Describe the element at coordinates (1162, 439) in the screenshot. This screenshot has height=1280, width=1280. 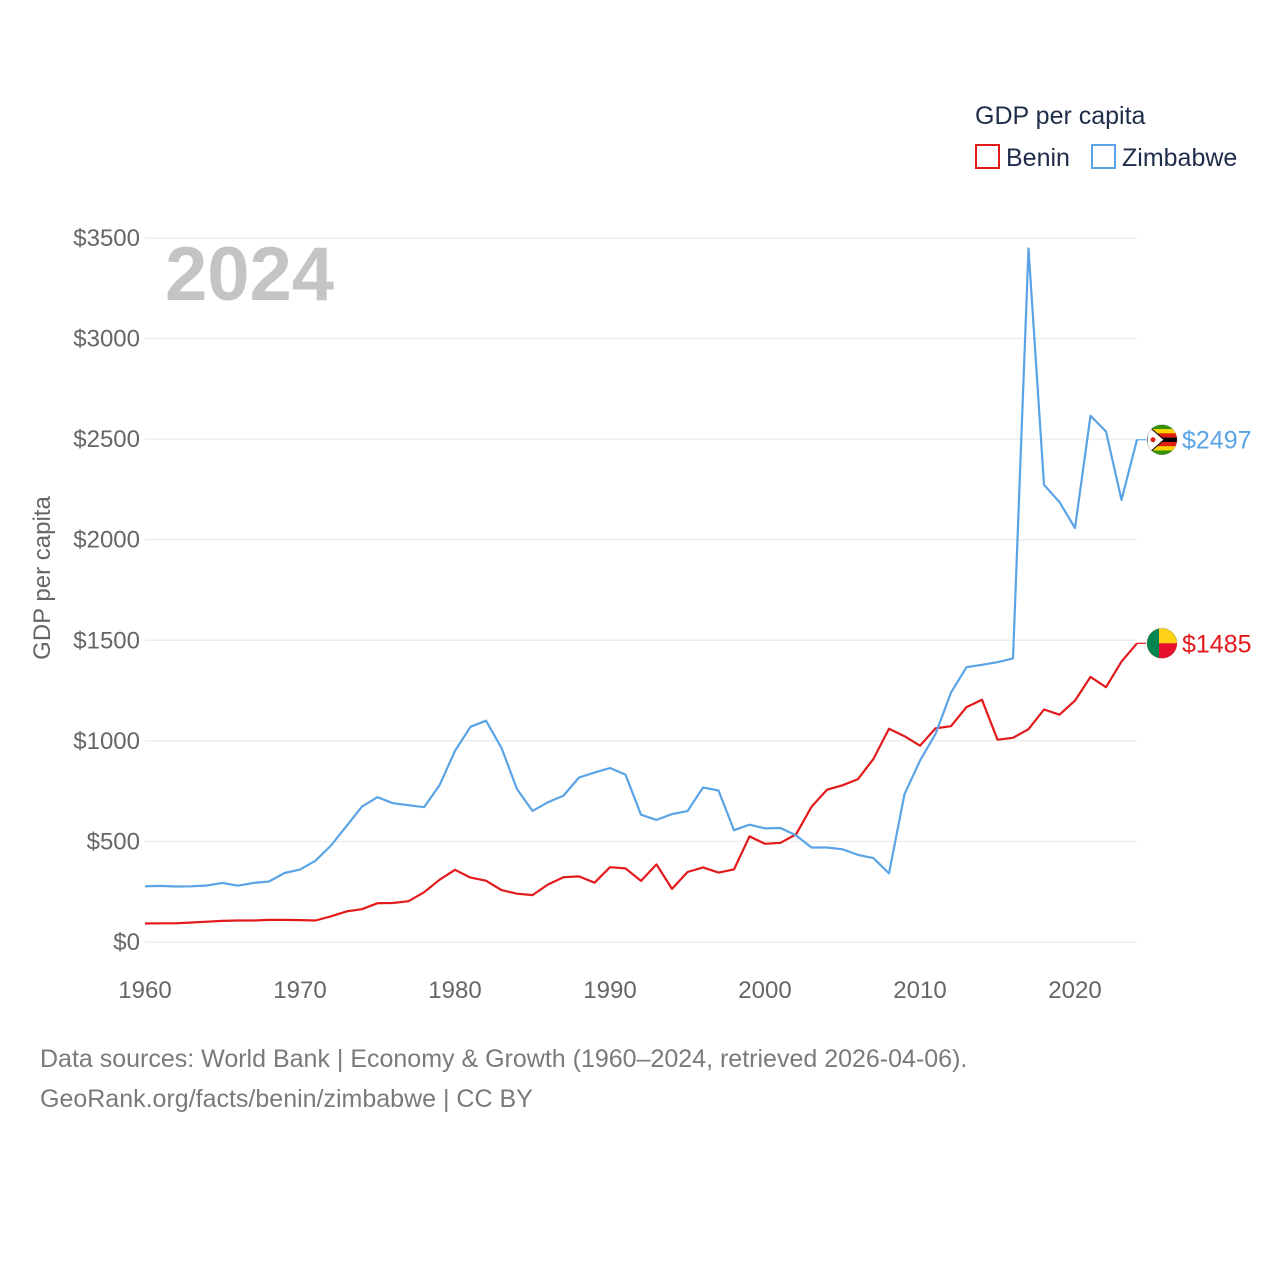
I see `zimbabwe-flag-icon` at that location.